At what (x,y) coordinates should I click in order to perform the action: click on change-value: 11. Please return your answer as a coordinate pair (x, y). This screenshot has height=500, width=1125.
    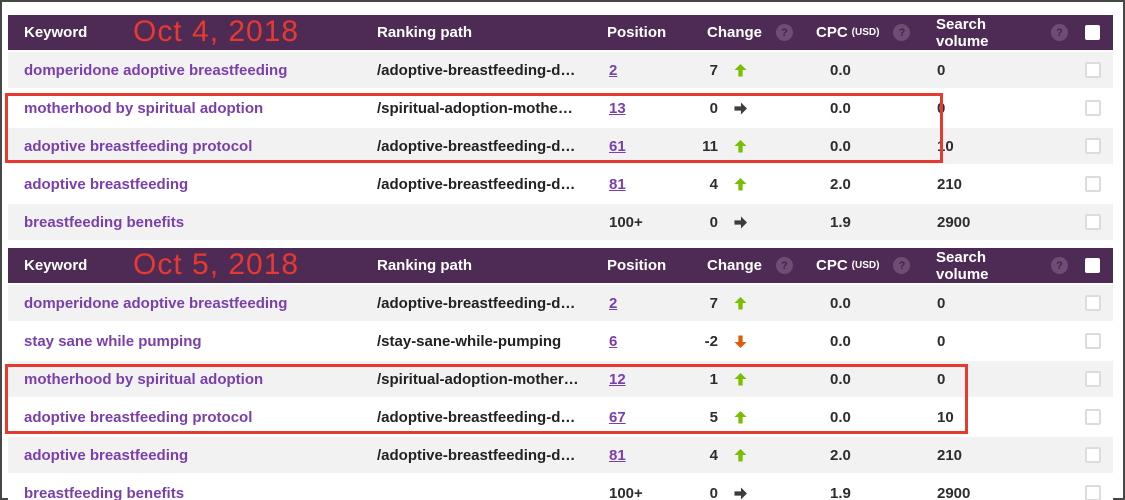
    Looking at the image, I should click on (710, 146).